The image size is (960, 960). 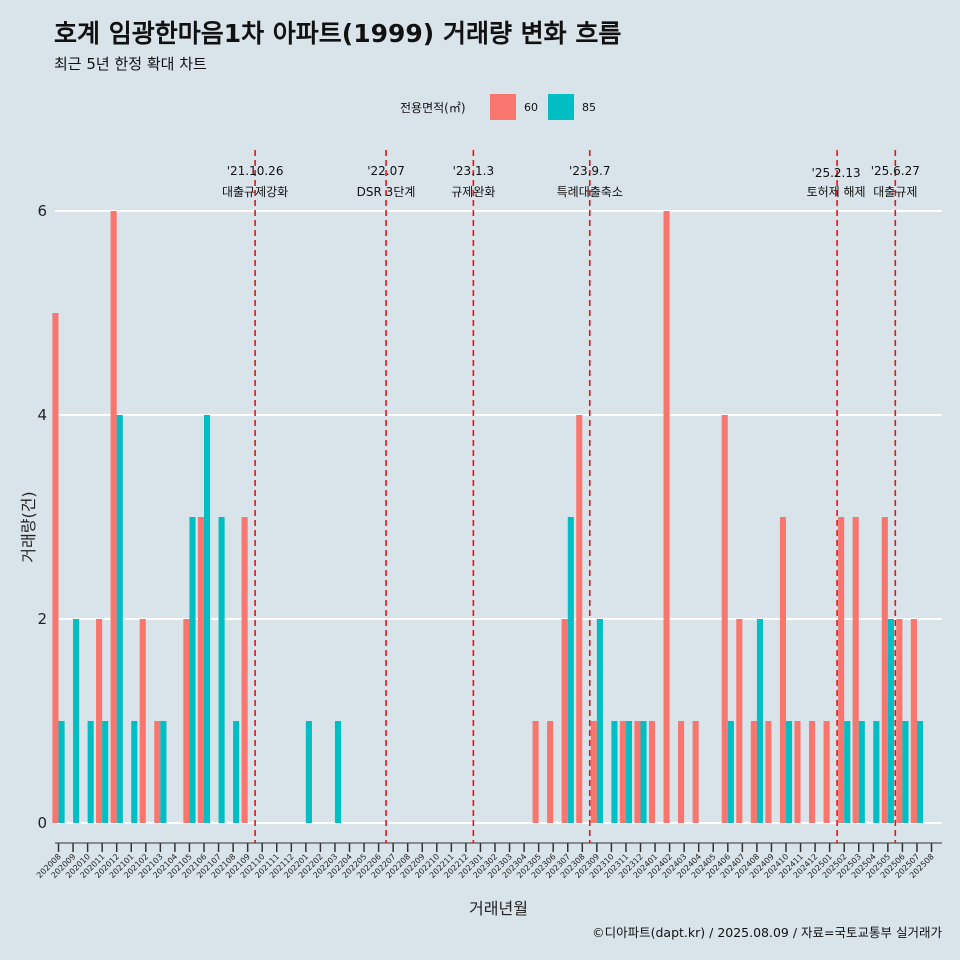 I want to click on event-label: 특례대출축소, so click(x=590, y=192).